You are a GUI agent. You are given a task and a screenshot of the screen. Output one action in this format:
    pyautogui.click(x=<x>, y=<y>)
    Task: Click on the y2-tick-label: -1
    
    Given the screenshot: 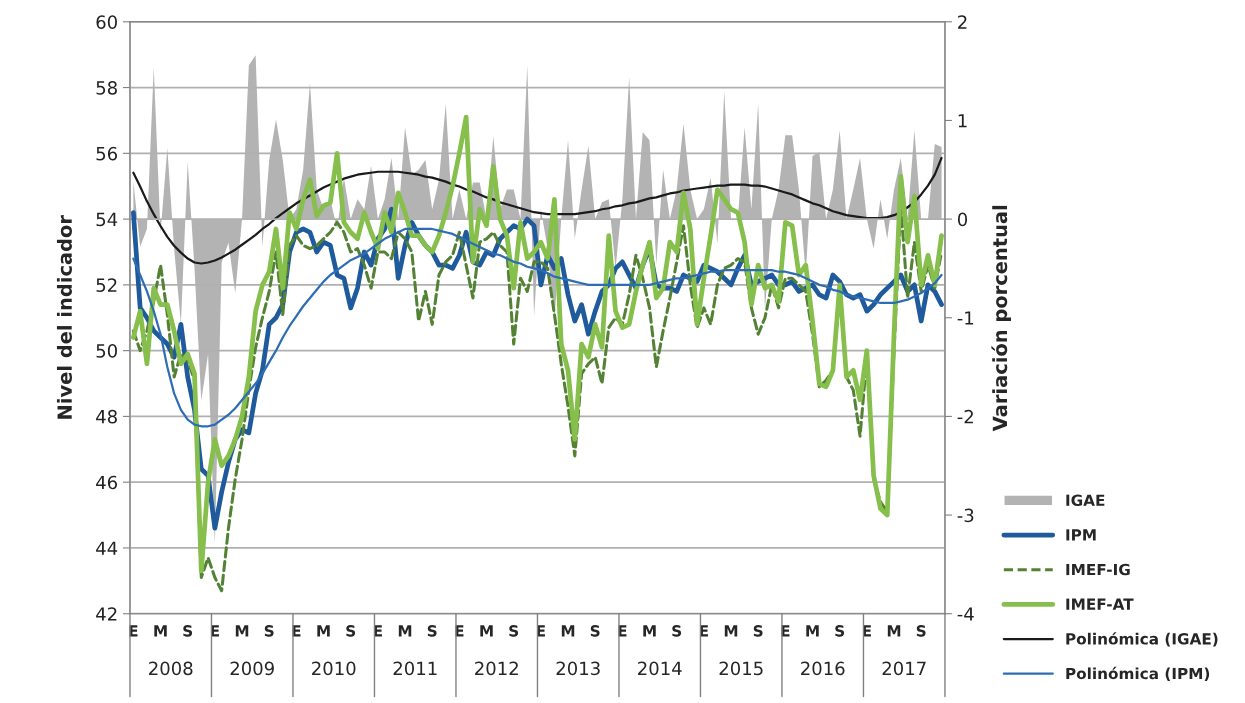 What is the action you would take?
    pyautogui.click(x=965, y=318)
    